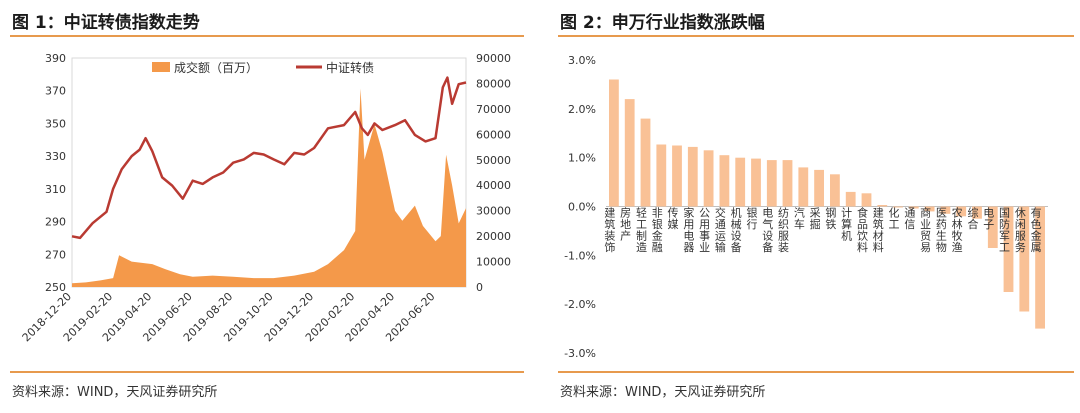 The image size is (1080, 413). I want to click on right-title-rule, so click(816, 36).